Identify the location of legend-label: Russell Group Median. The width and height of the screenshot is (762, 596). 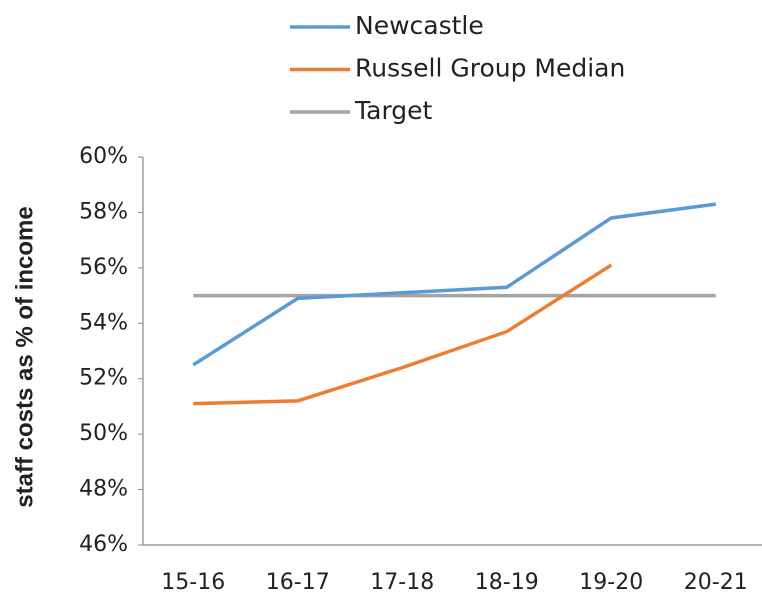
(490, 68).